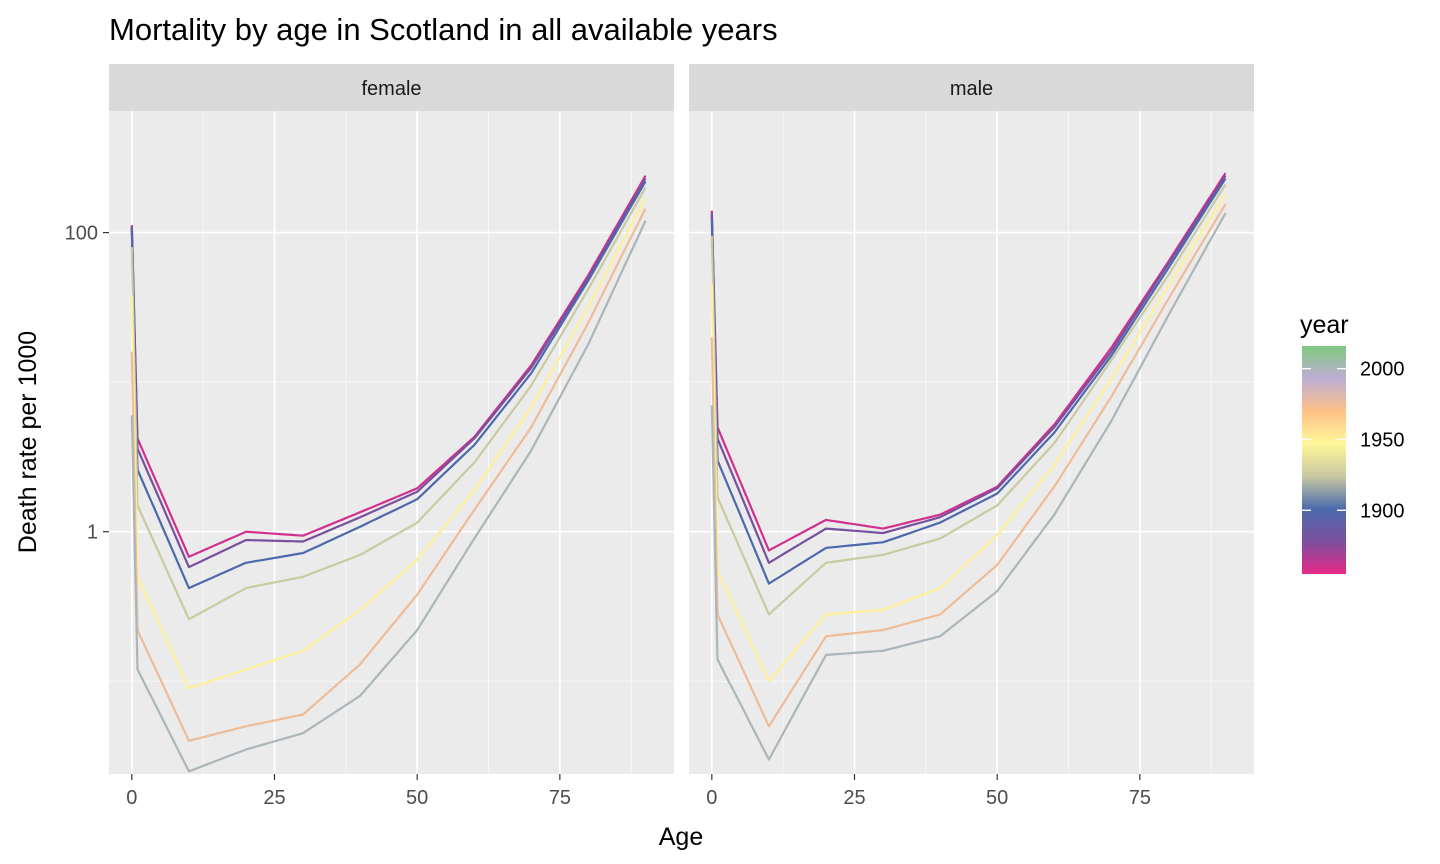  I want to click on legend-ticks: 2000 1950 1900, so click(1353, 440).